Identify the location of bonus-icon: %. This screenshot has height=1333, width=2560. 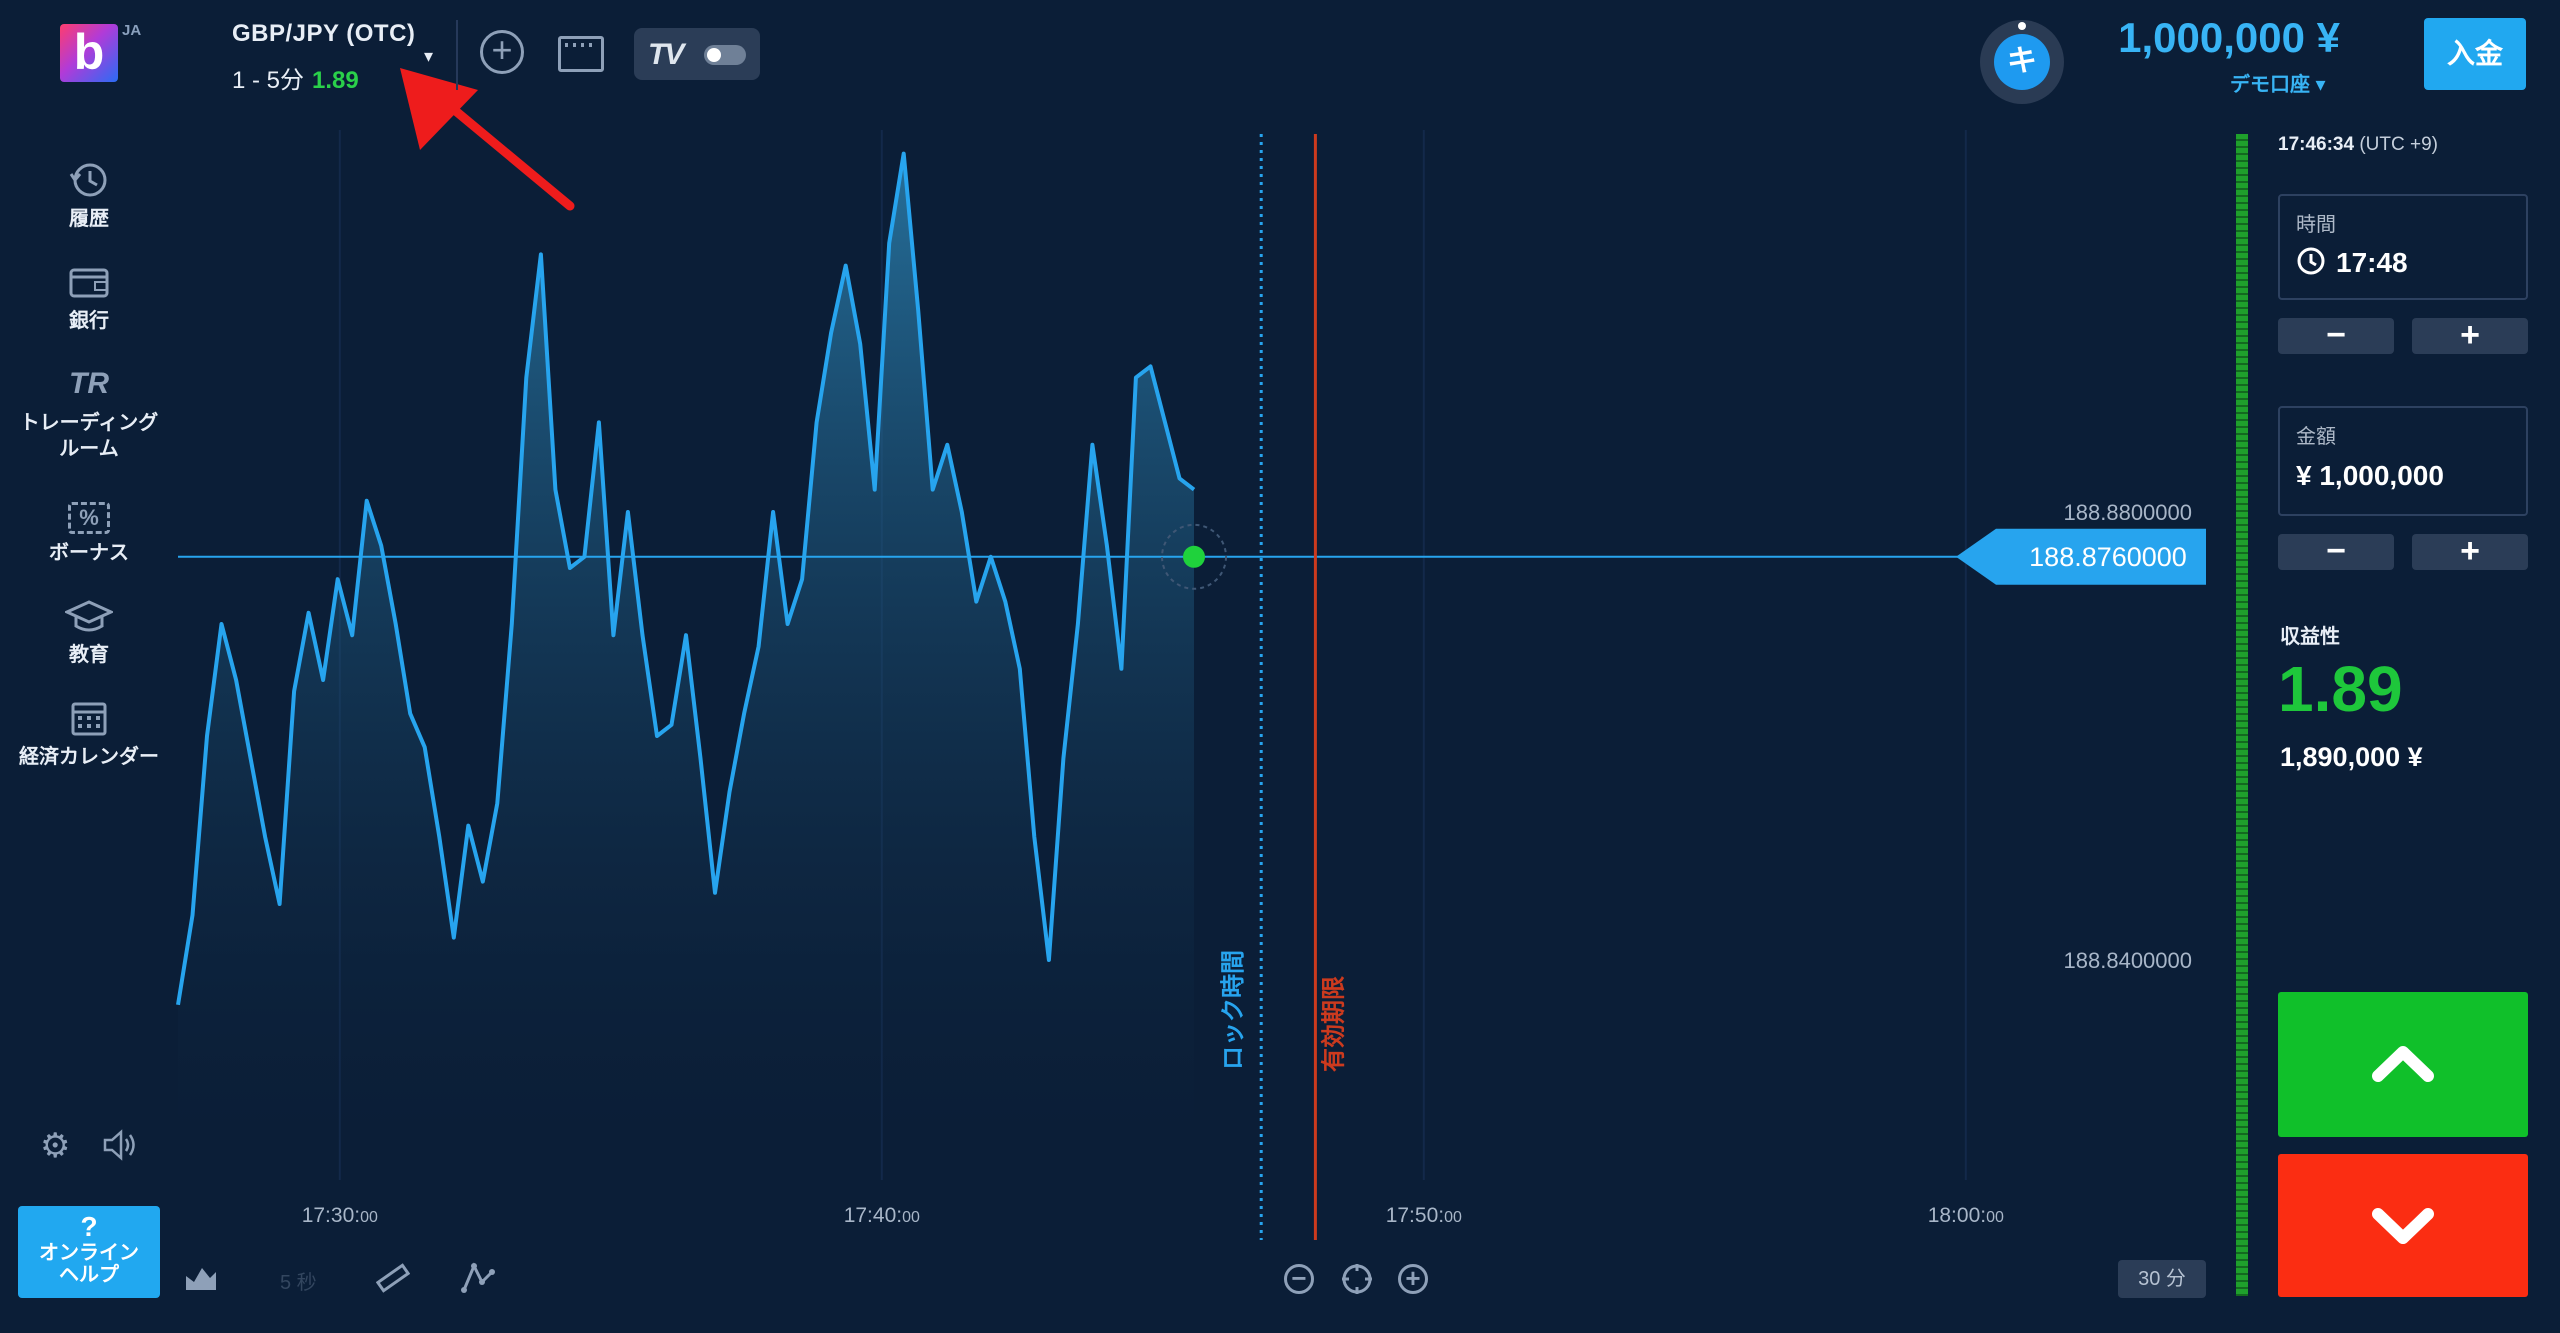
(89, 514).